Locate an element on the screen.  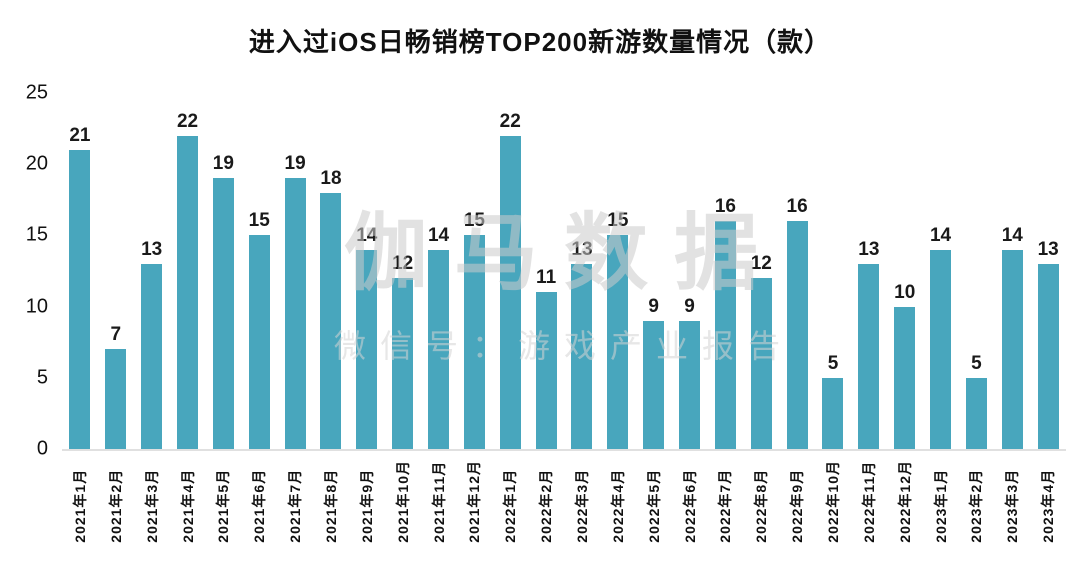
x-axis-cell: 2021年4月 is located at coordinates (188, 497).